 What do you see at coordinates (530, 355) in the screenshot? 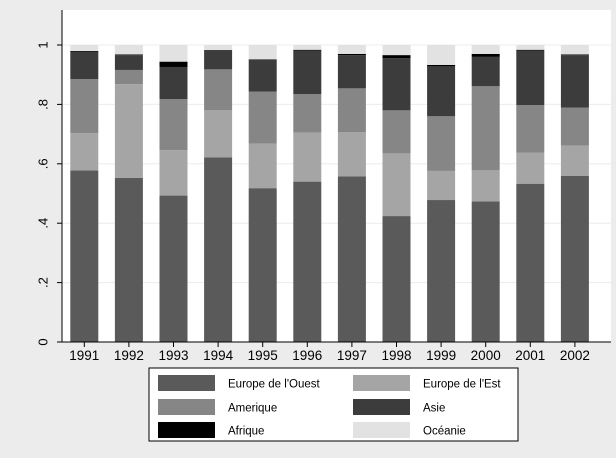
I see `x-tick-label-2001: 2001` at bounding box center [530, 355].